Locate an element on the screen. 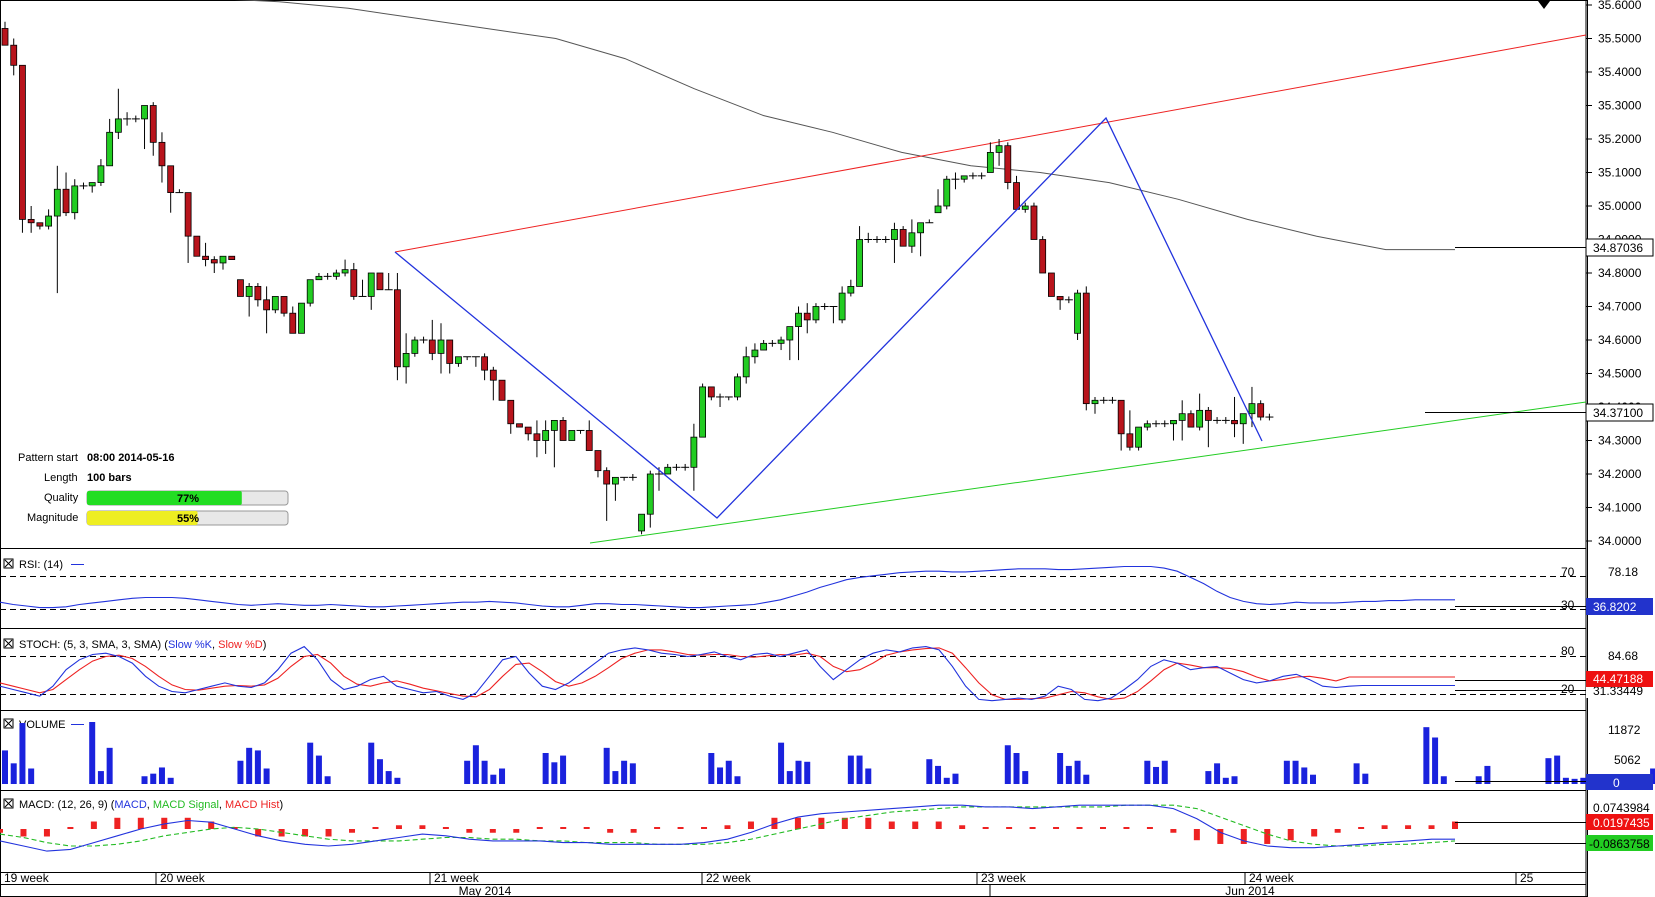 This screenshot has width=1655, height=897. stoch-d-path is located at coordinates (727, 673).